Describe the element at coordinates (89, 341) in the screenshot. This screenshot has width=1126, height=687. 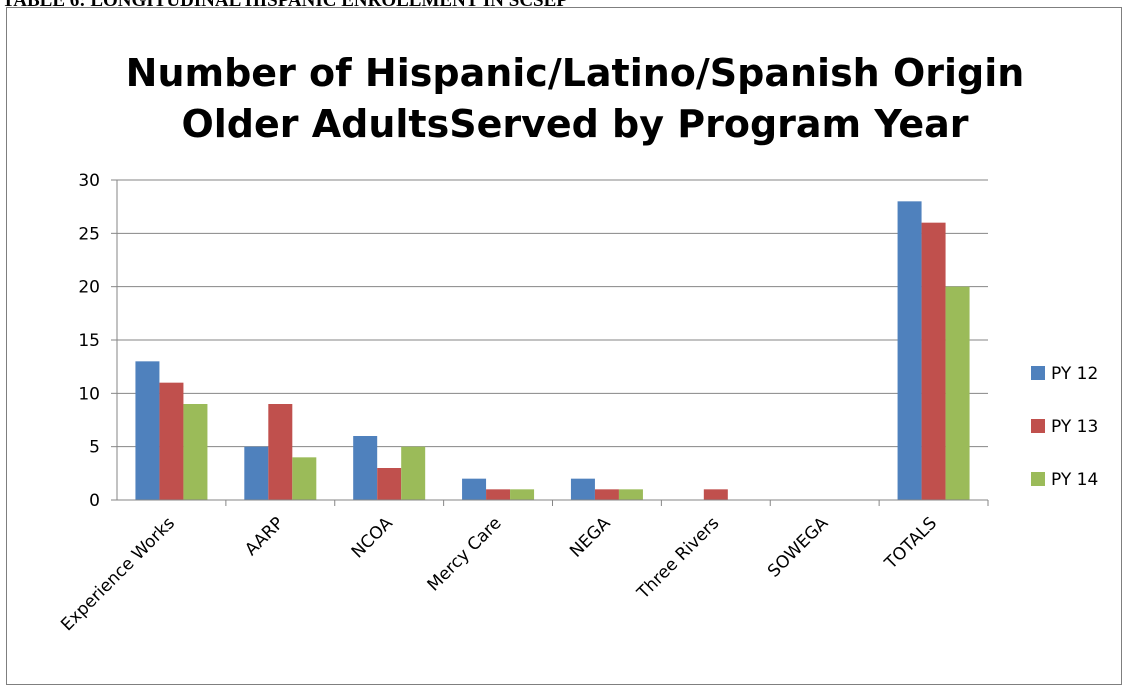
I see `y-tick-label-15: 15` at that location.